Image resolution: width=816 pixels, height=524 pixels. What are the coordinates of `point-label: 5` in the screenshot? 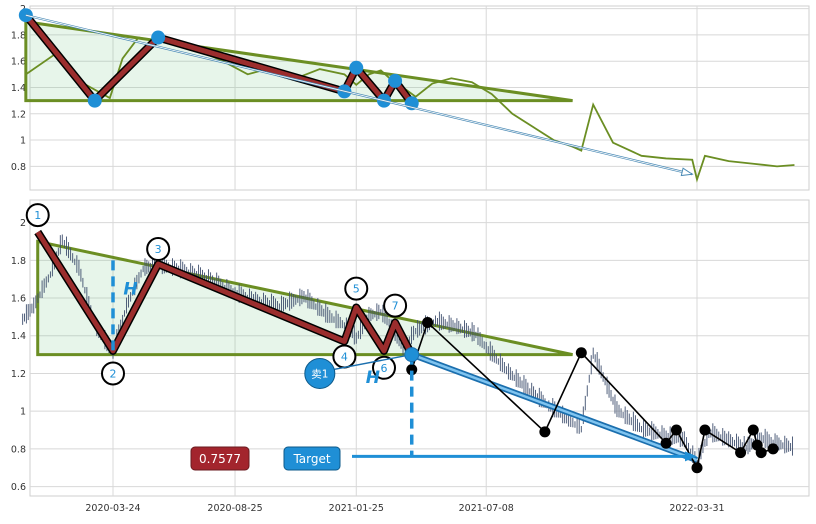 It's located at (356, 289).